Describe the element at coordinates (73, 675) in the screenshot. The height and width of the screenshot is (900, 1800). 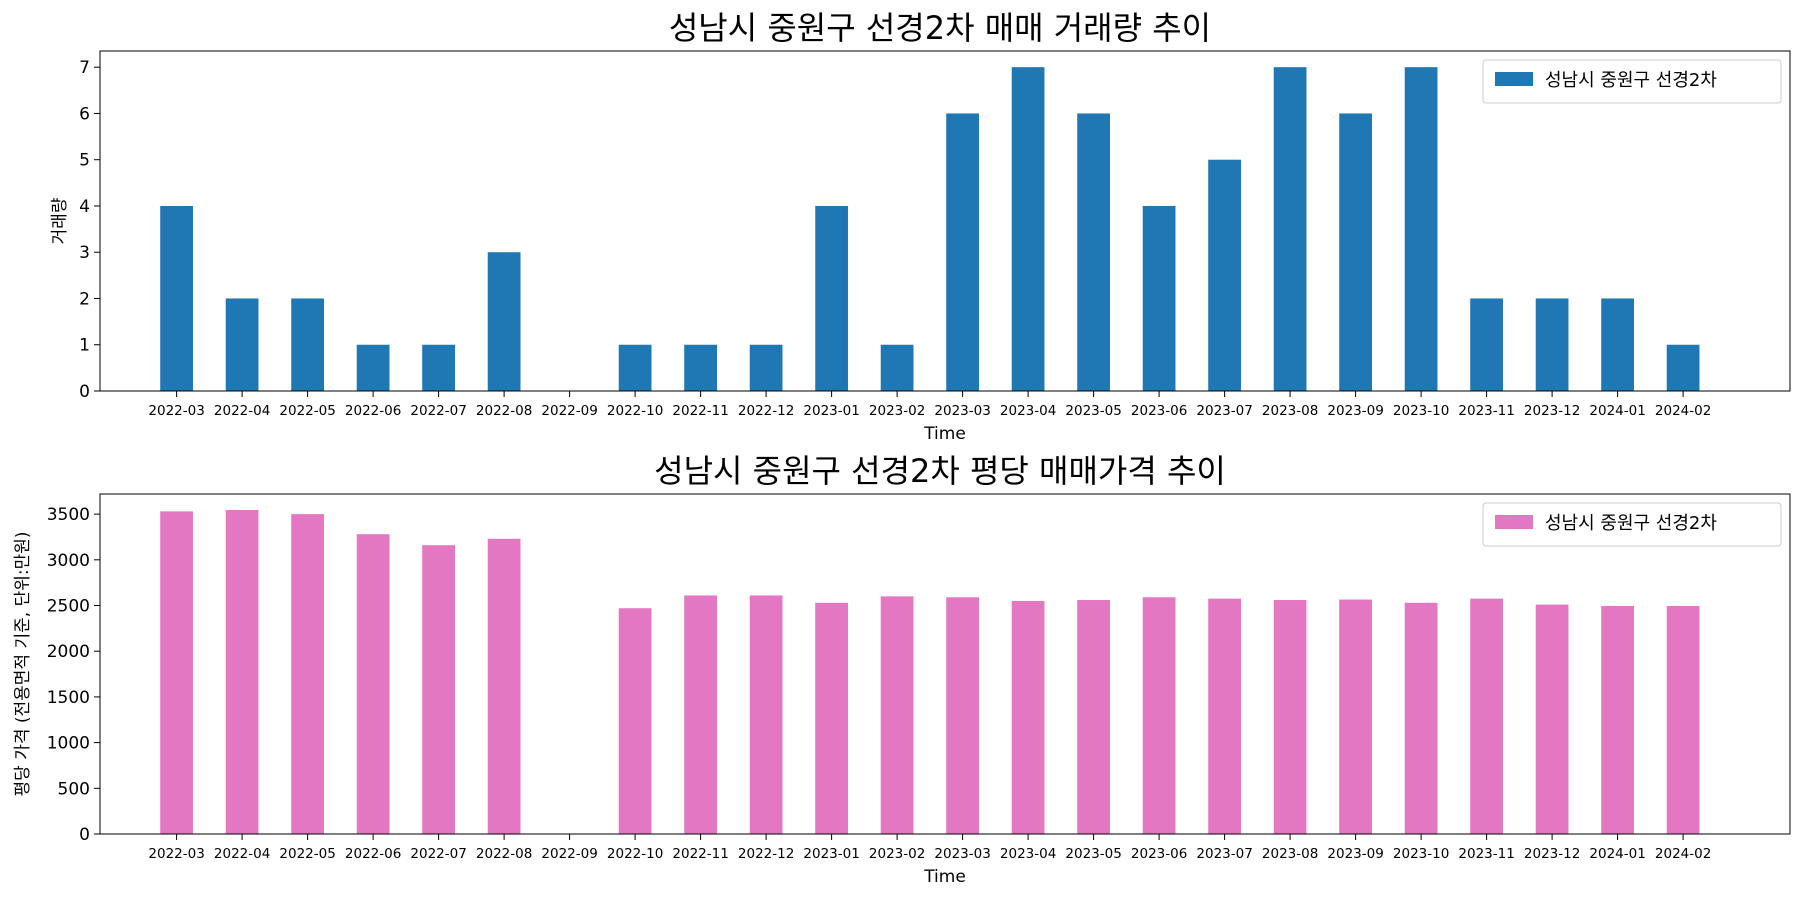
I see `y-axis: 0 500 1000 1500 2000 2500 3000 3500` at that location.